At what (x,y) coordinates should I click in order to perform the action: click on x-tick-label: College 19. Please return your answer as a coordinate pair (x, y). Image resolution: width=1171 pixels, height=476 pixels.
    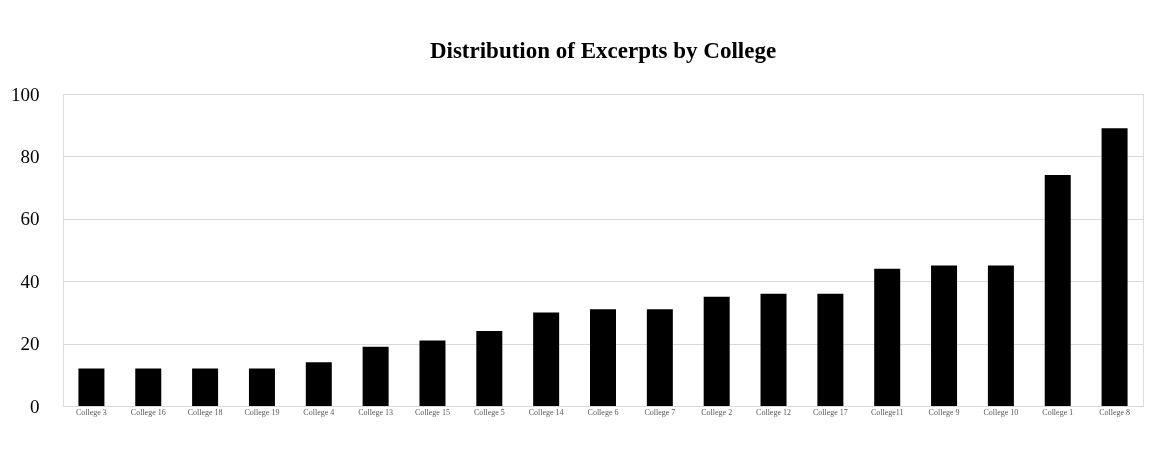
    Looking at the image, I should click on (262, 412).